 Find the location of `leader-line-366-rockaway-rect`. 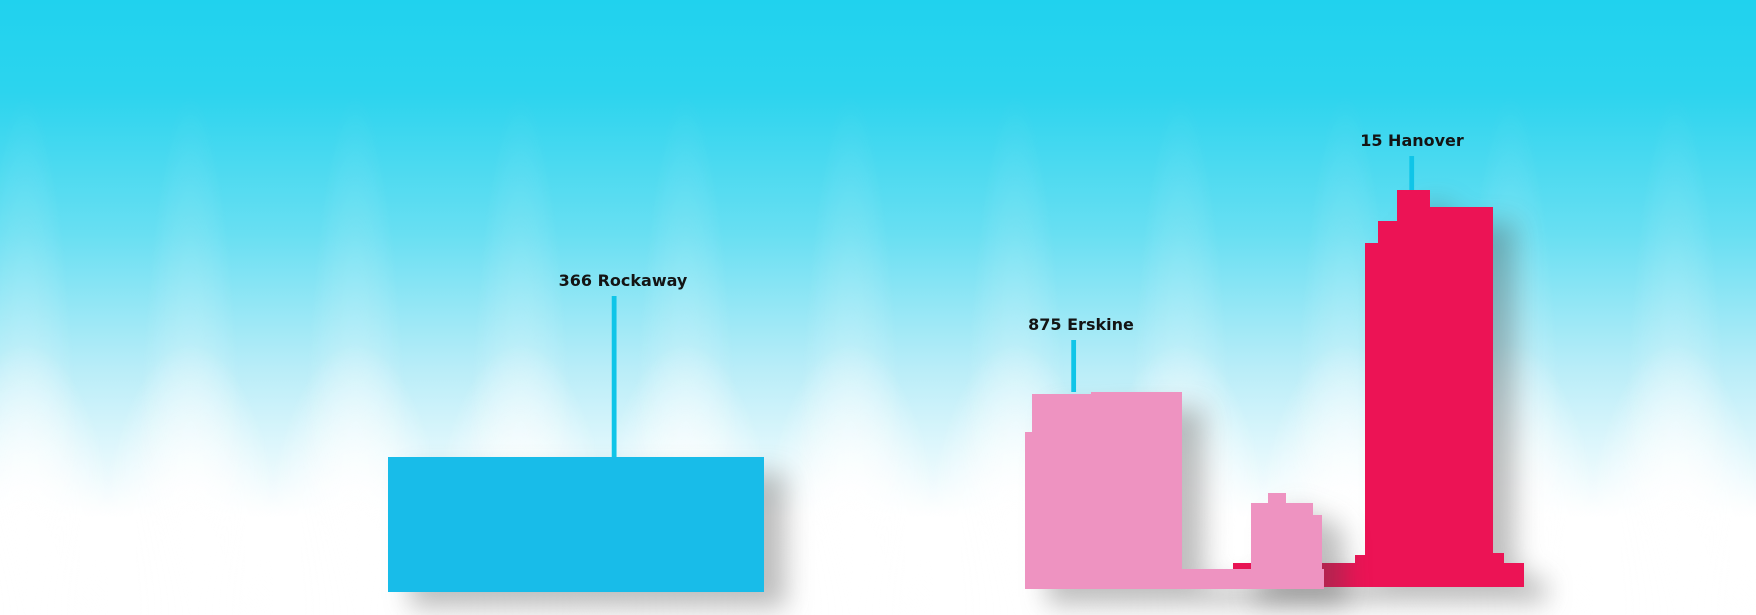

leader-line-366-rockaway-rect is located at coordinates (614, 376).